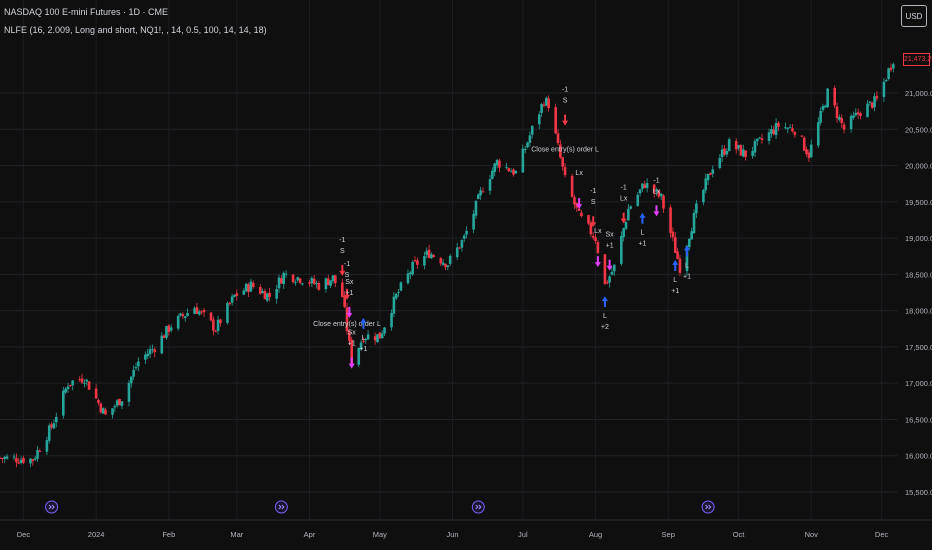 The height and width of the screenshot is (550, 932). What do you see at coordinates (595, 534) in the screenshot?
I see `x-tick-label: Aug` at bounding box center [595, 534].